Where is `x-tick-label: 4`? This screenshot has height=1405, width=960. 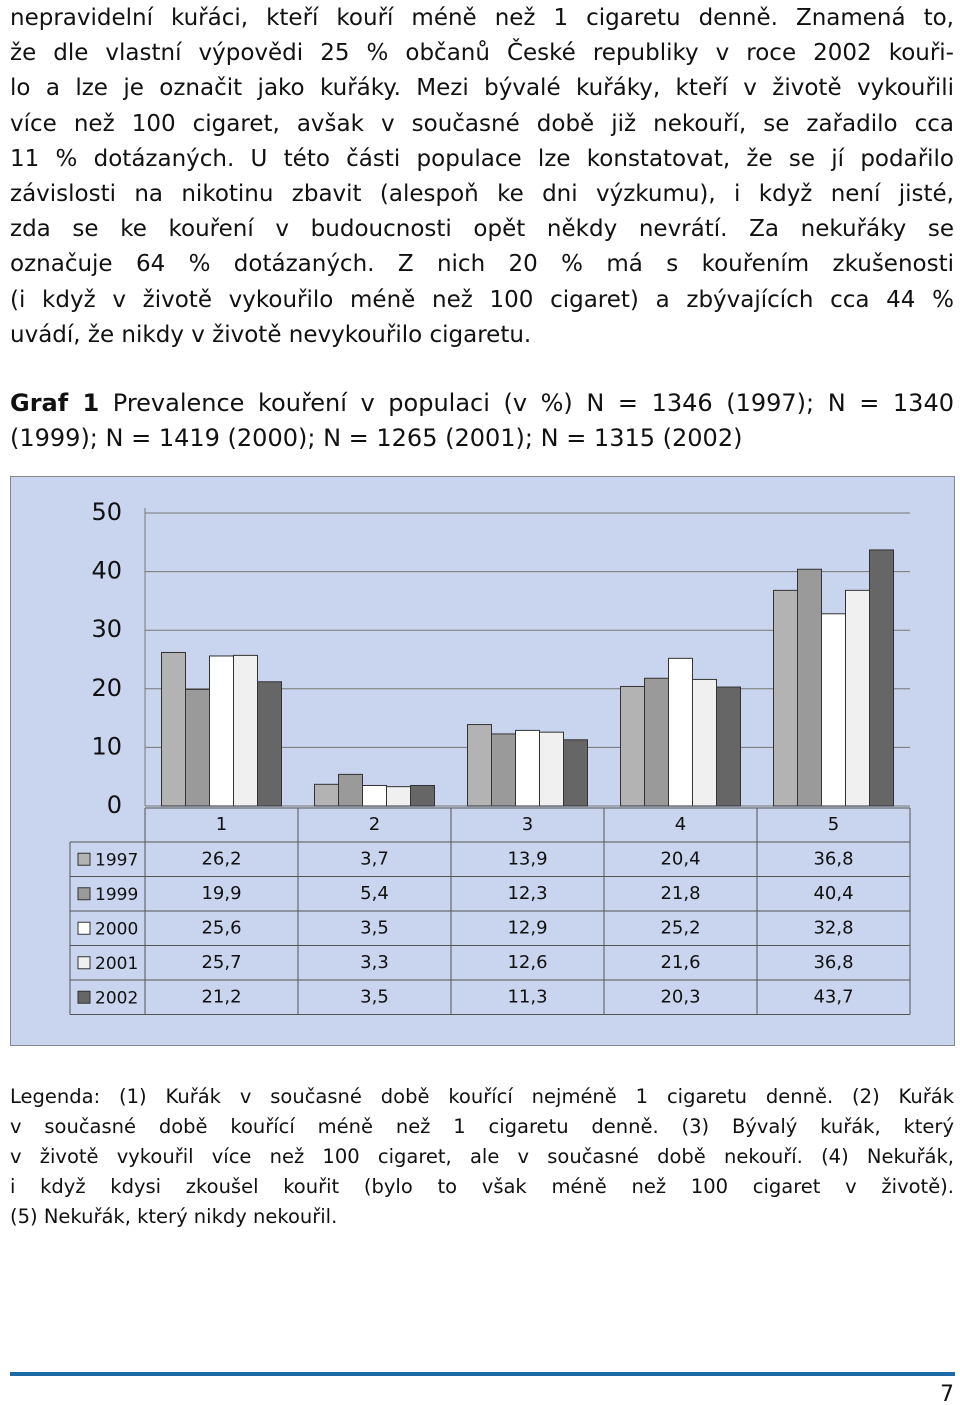
x-tick-label: 4 is located at coordinates (680, 824).